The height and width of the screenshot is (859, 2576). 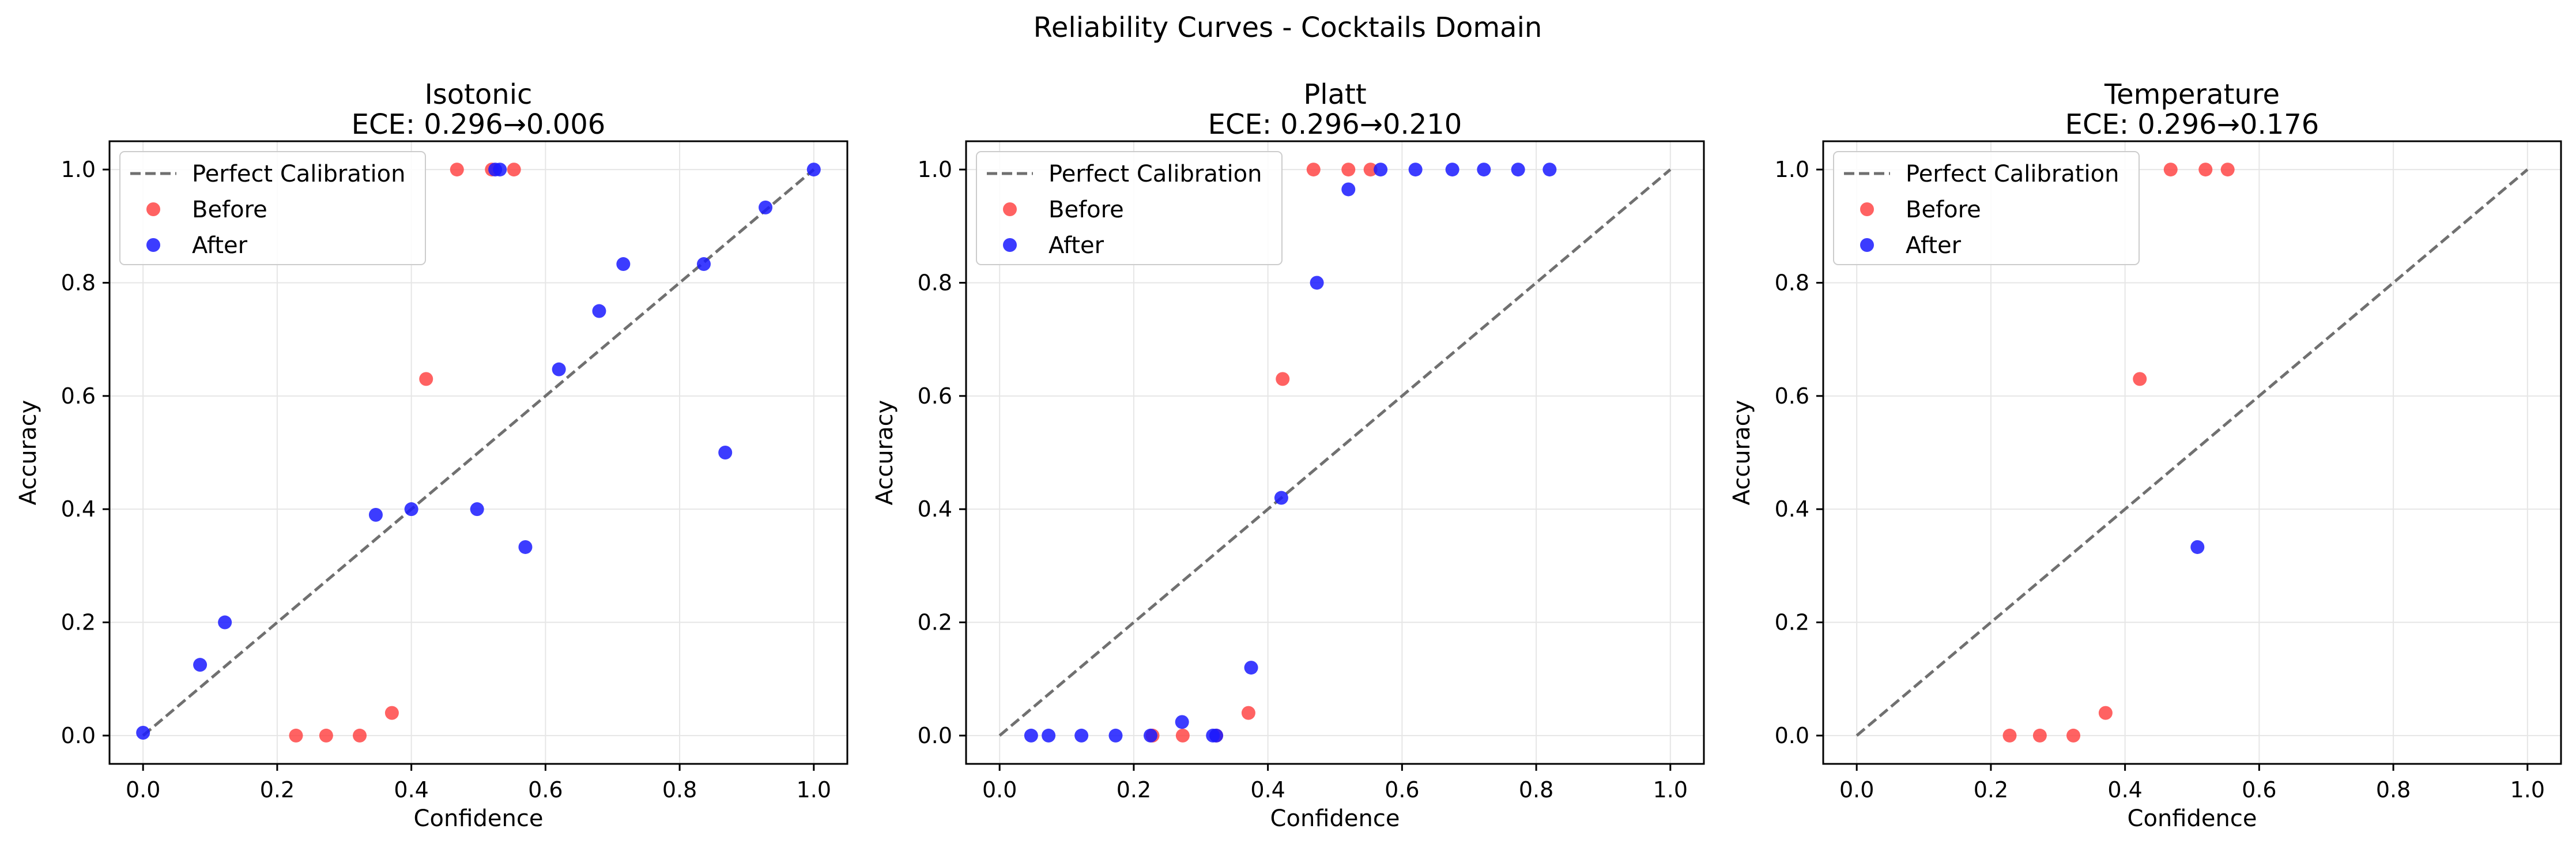 I want to click on y-tick-label: 0.4, so click(x=935, y=509).